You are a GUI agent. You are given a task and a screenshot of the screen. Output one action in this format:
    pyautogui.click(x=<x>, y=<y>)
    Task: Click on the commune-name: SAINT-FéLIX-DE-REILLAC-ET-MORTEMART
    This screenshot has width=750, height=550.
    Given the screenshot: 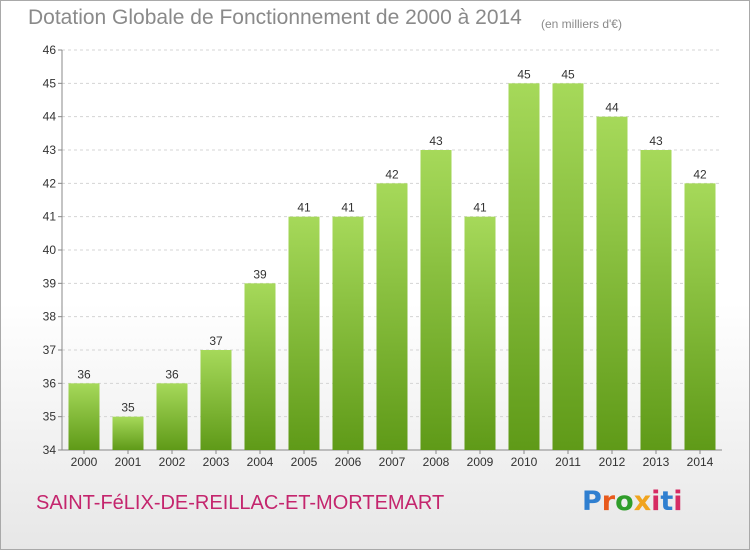 What is the action you would take?
    pyautogui.click(x=240, y=503)
    